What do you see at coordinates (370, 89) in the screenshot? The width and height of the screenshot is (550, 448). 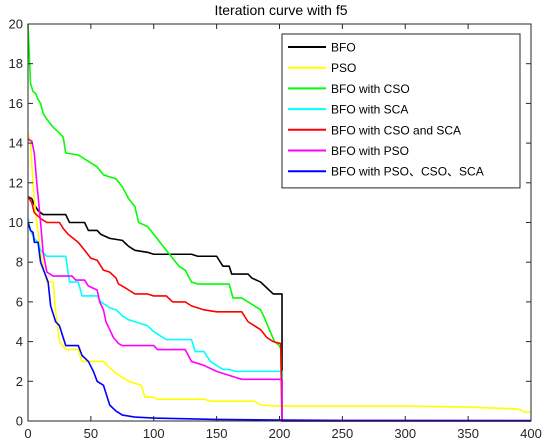 I see `legend-label-3: BFO with CSO` at bounding box center [370, 89].